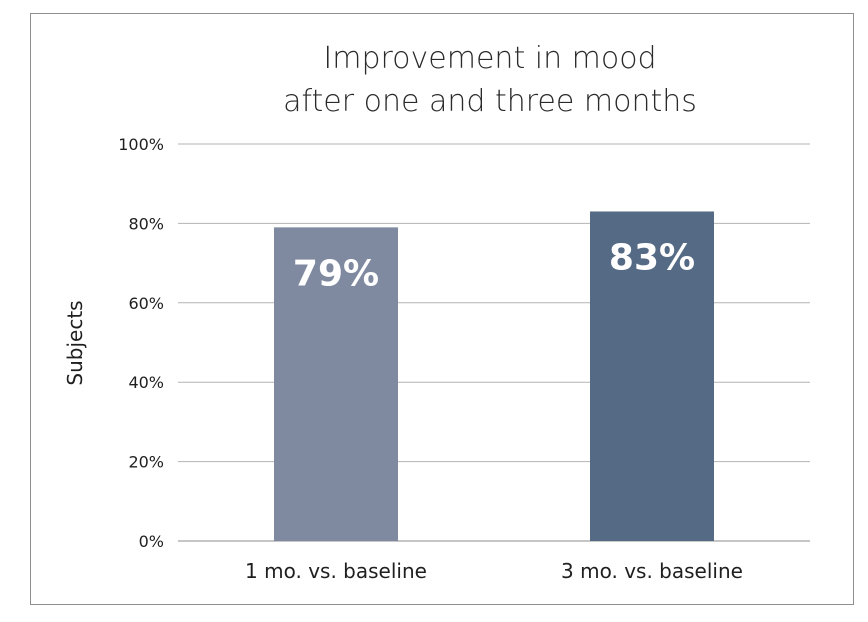 The height and width of the screenshot is (622, 868). What do you see at coordinates (494, 571) in the screenshot?
I see `x-axis-categories: 1 mo. vs. baseline 3 mo. vs. baseline` at bounding box center [494, 571].